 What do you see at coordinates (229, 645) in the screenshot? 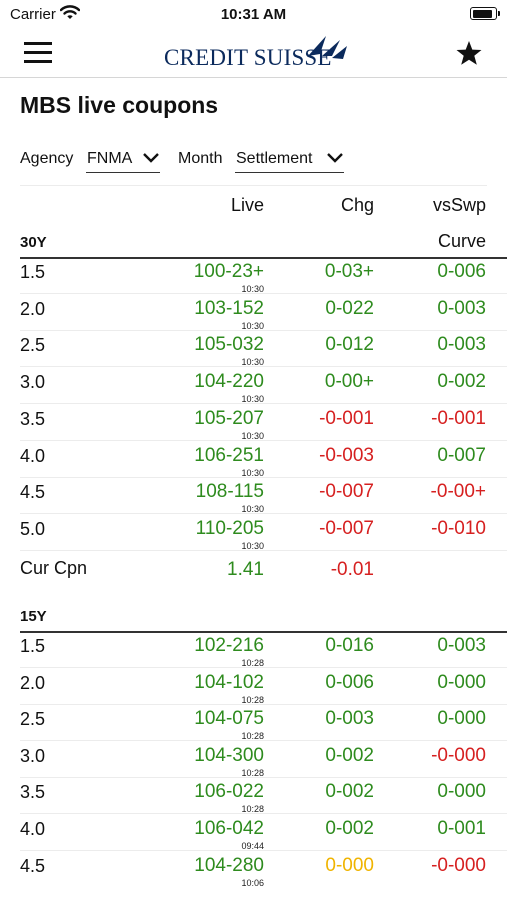
I see `live-price: 102-216` at bounding box center [229, 645].